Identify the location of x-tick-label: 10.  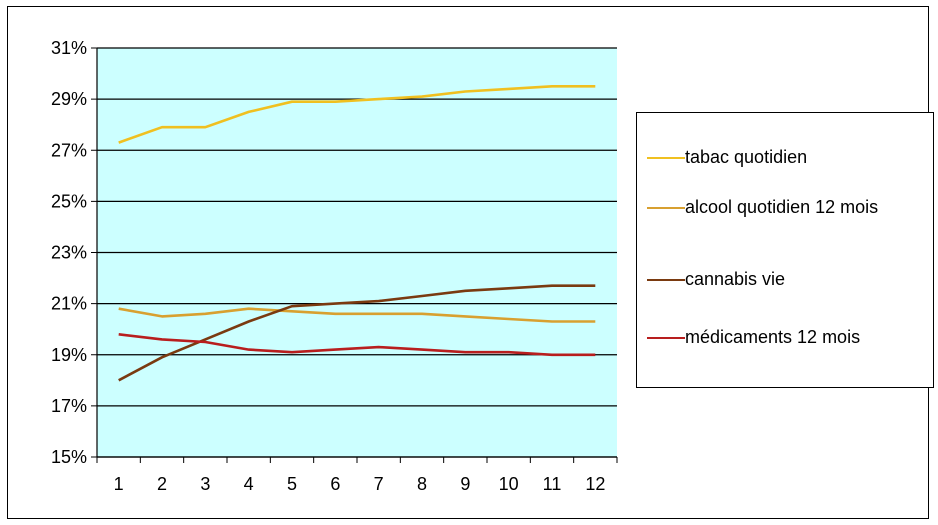
(509, 484).